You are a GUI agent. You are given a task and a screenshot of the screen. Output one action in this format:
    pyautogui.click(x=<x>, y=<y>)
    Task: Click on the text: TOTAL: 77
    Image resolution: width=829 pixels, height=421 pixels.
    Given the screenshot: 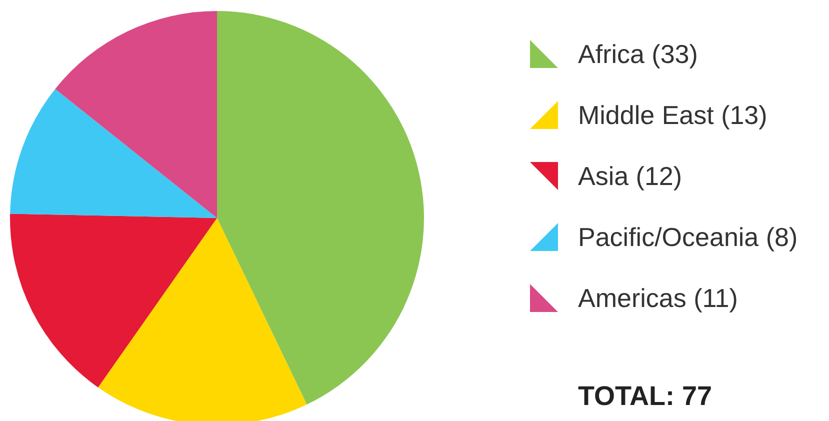 What is the action you would take?
    pyautogui.click(x=645, y=396)
    